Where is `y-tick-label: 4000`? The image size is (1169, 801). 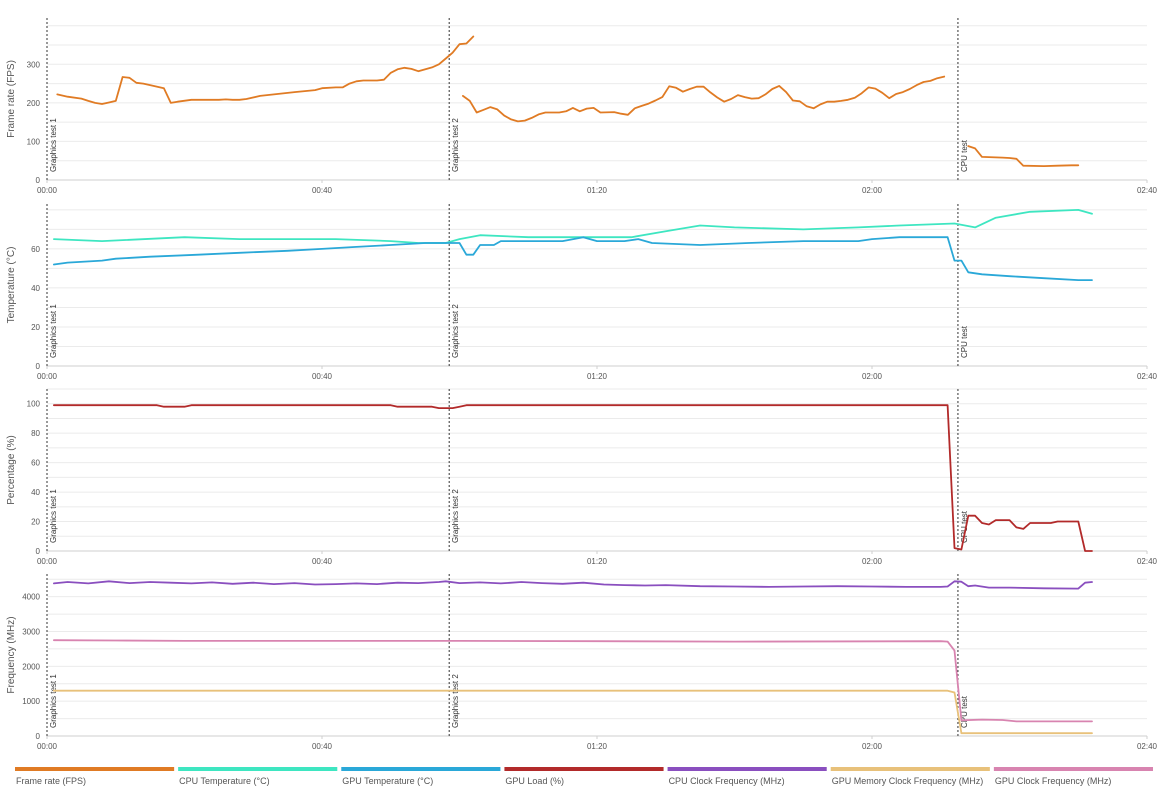 y-tick-label: 4000 is located at coordinates (31, 597).